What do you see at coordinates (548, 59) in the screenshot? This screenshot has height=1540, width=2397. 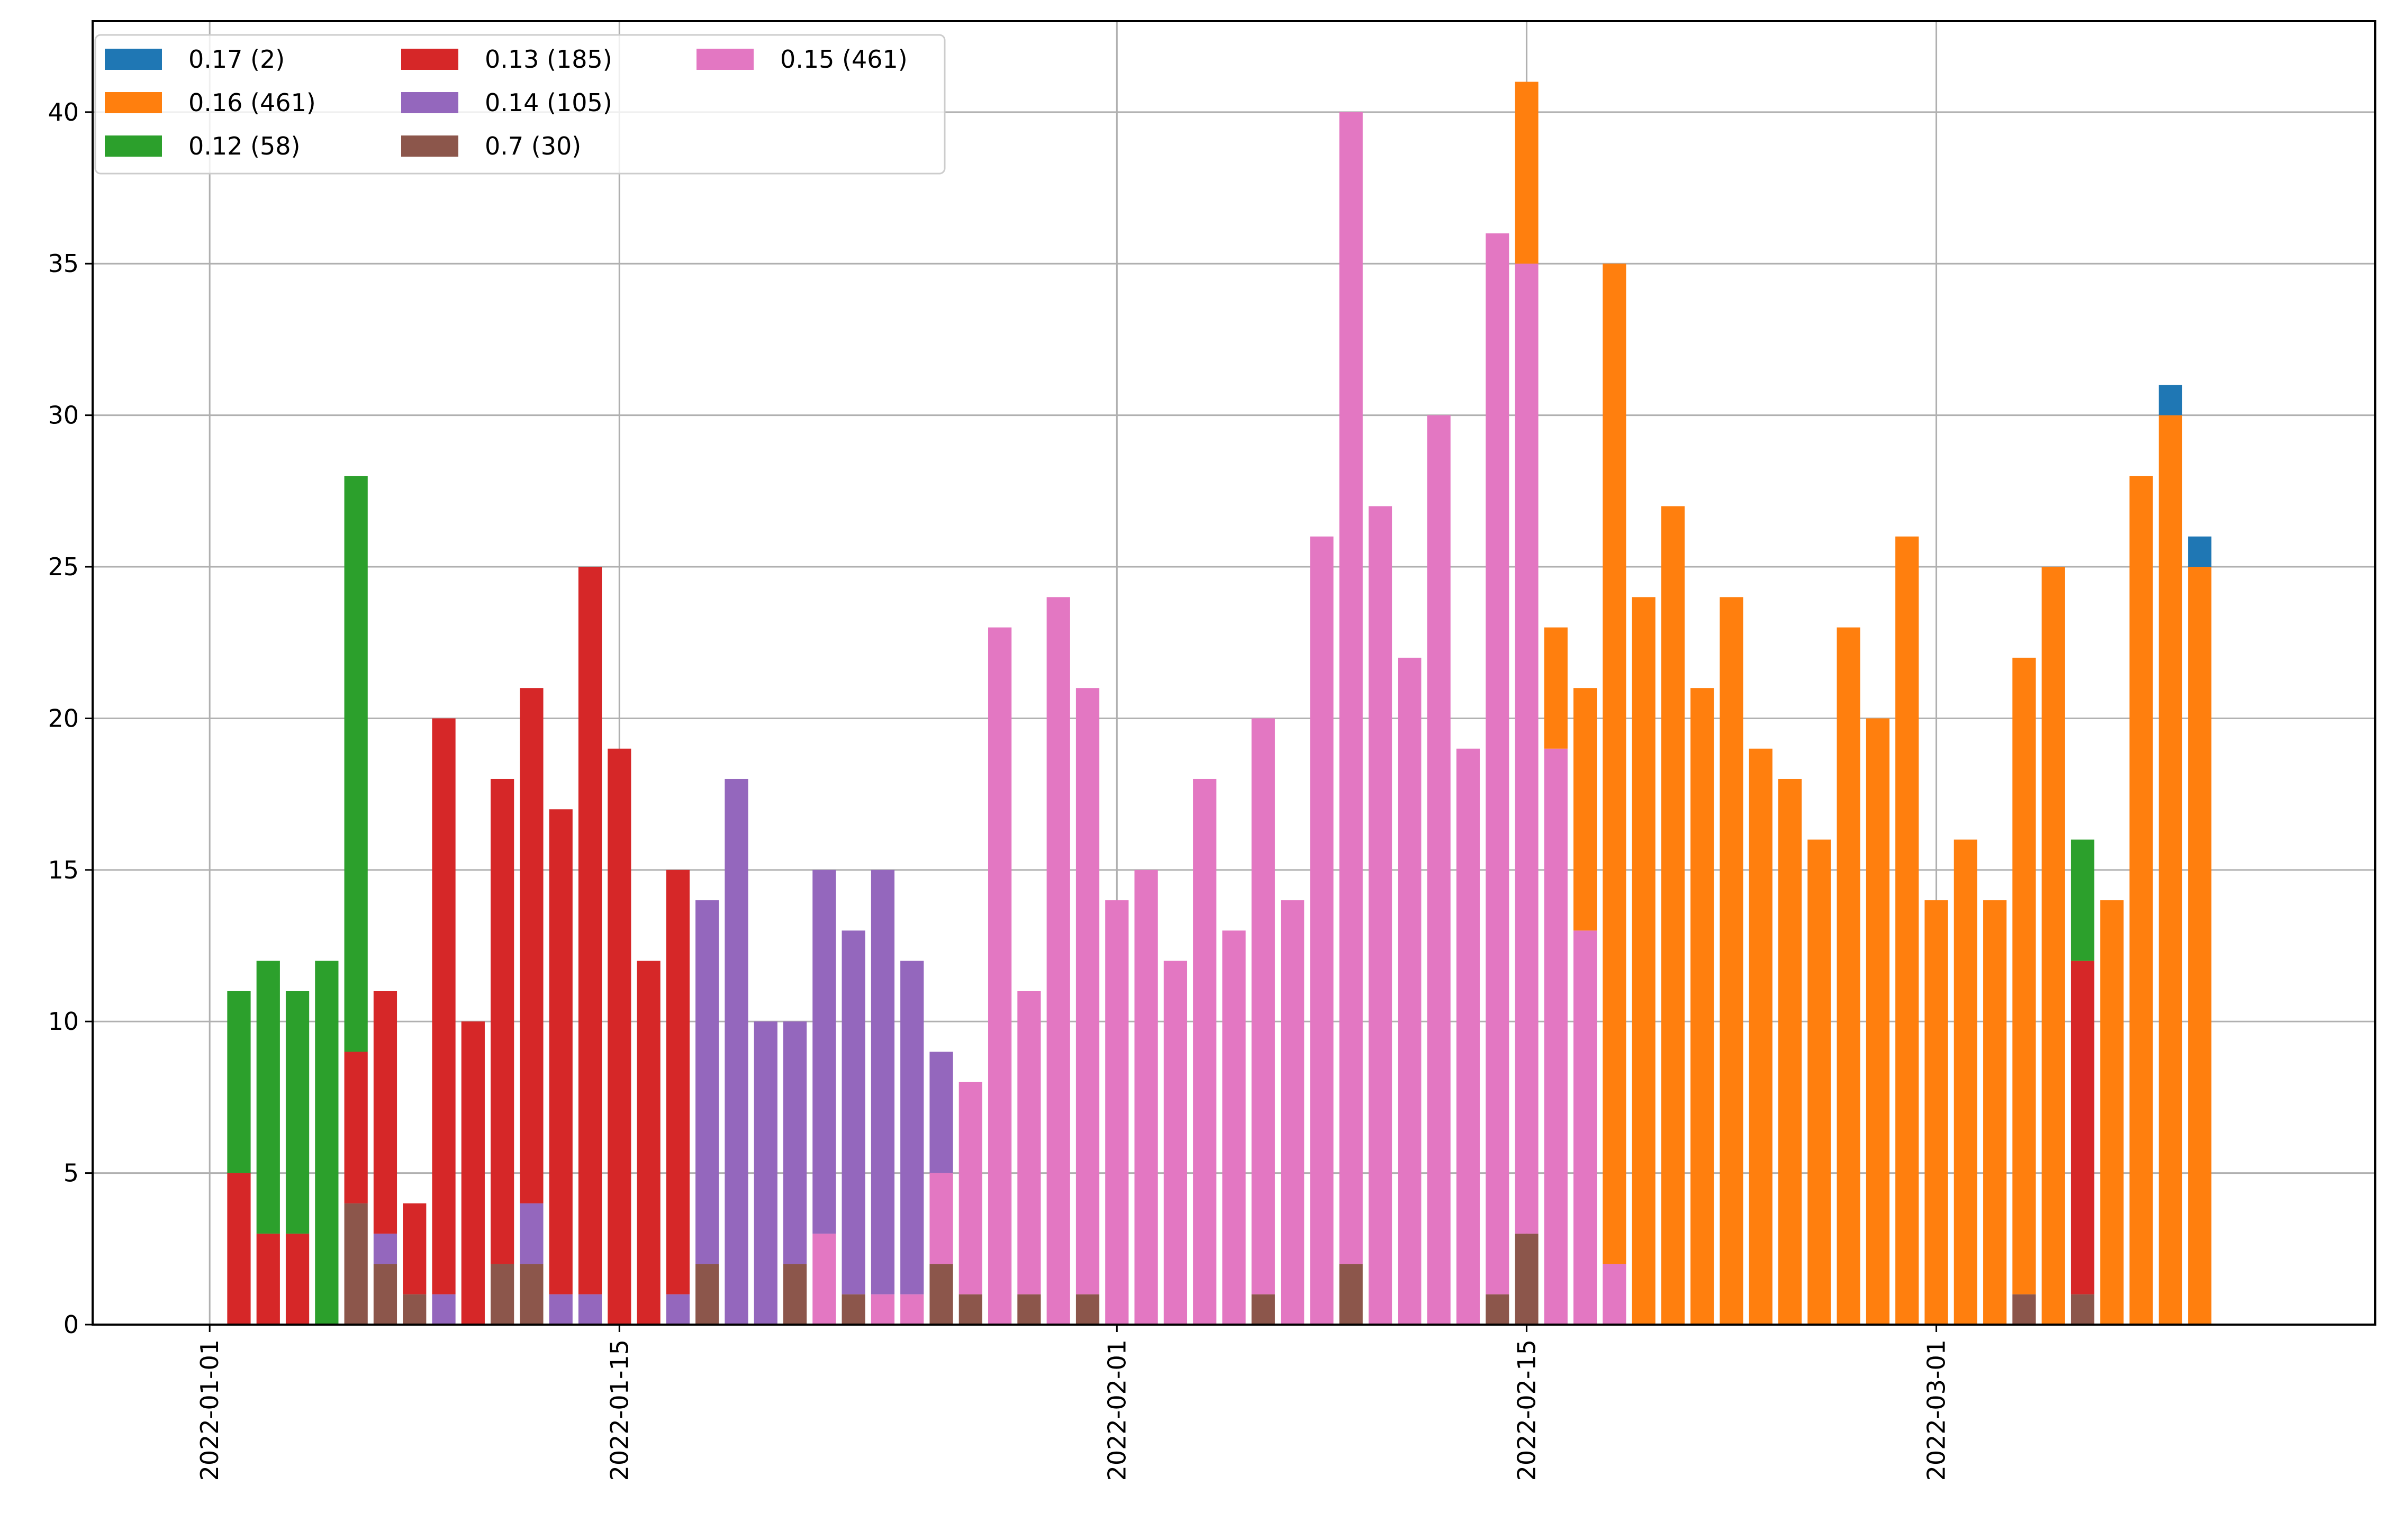 I see `legend-label: 0.13 (185)` at bounding box center [548, 59].